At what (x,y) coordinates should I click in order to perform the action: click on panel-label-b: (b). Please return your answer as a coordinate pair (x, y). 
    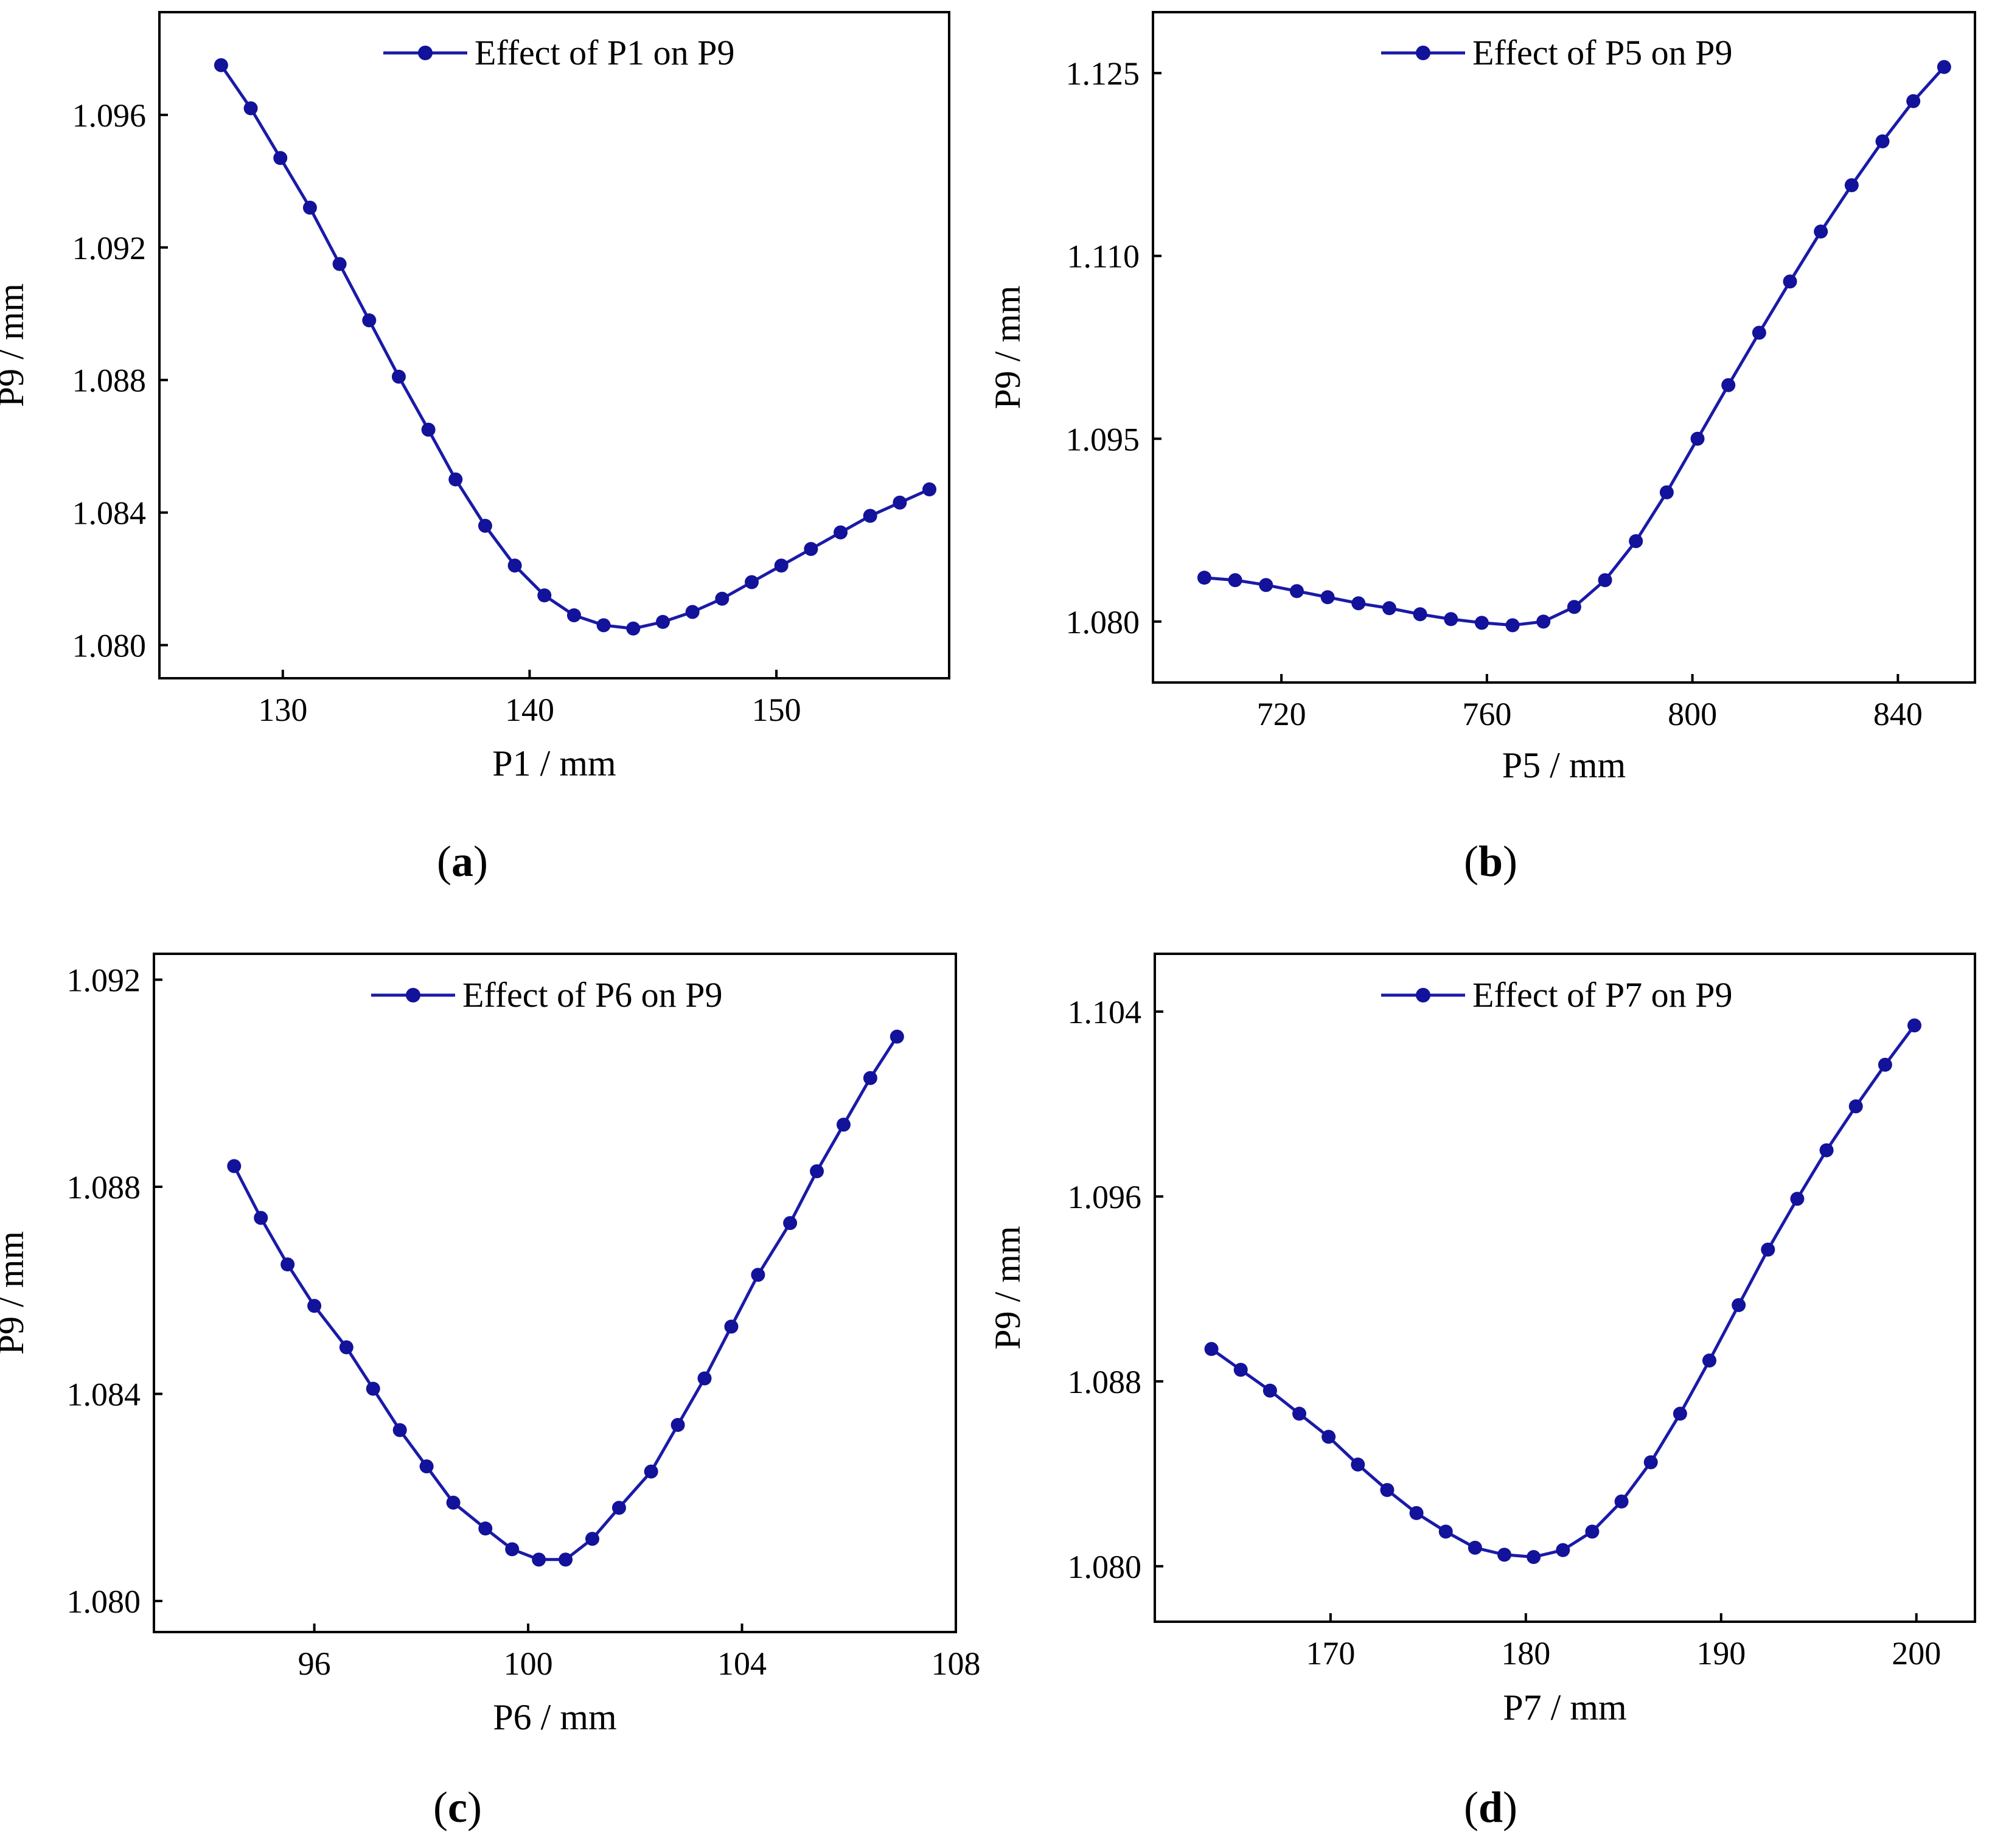
    Looking at the image, I should click on (1490, 862).